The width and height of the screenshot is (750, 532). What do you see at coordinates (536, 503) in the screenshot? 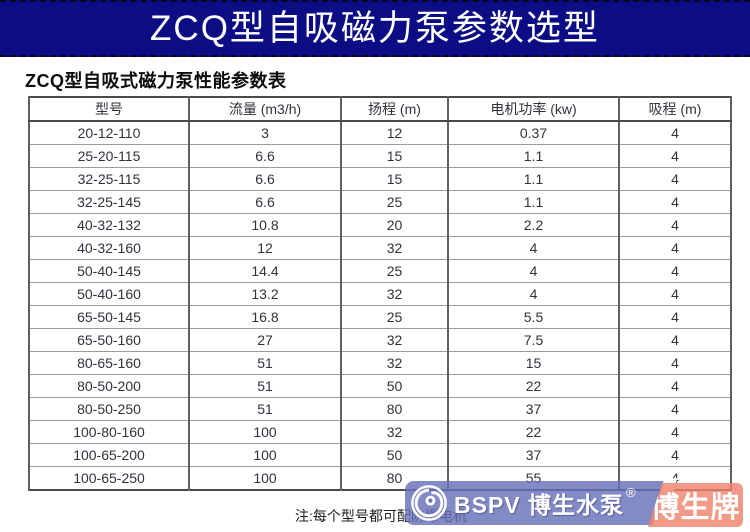
I see `brand-watermark-blue: BSPV 博生水泵 ®` at bounding box center [536, 503].